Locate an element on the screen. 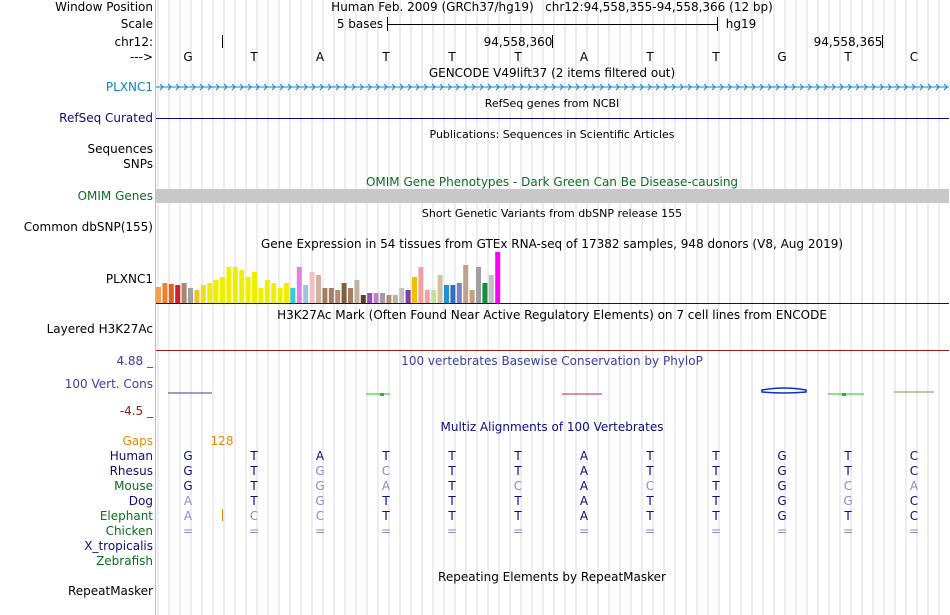 The width and height of the screenshot is (950, 615). multiz-track-title: Multiz Alignments of 100 Vertebrates is located at coordinates (552, 427).